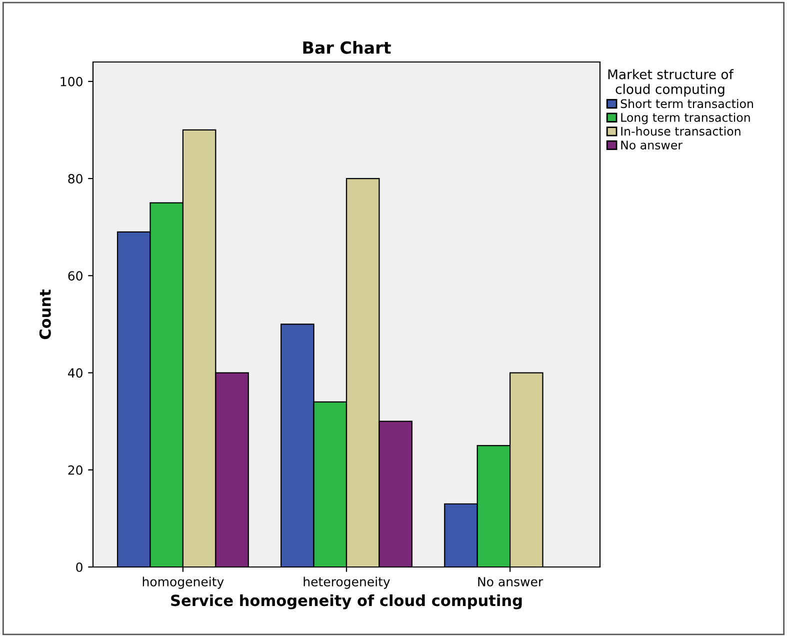 The image size is (787, 637). What do you see at coordinates (75, 276) in the screenshot?
I see `y-tick-label: 60` at bounding box center [75, 276].